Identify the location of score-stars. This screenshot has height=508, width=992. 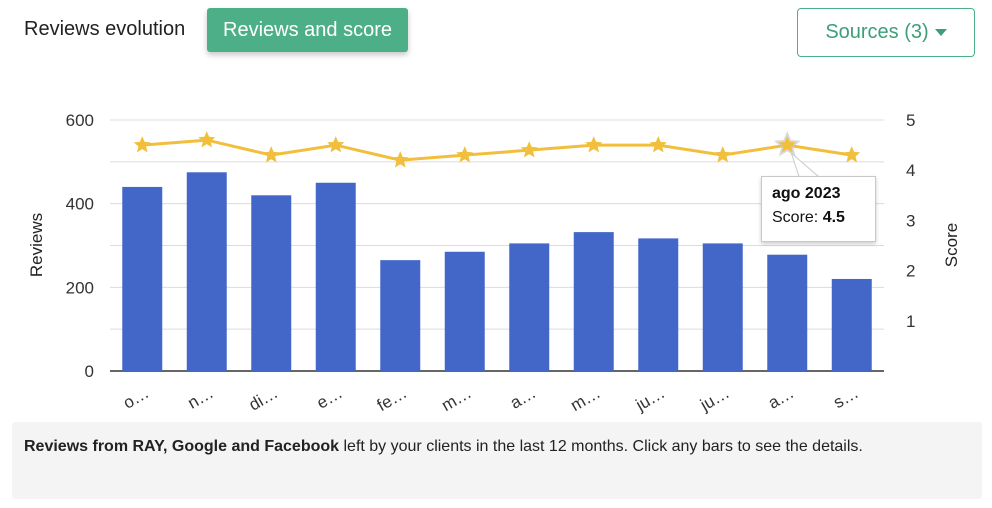
(497, 154).